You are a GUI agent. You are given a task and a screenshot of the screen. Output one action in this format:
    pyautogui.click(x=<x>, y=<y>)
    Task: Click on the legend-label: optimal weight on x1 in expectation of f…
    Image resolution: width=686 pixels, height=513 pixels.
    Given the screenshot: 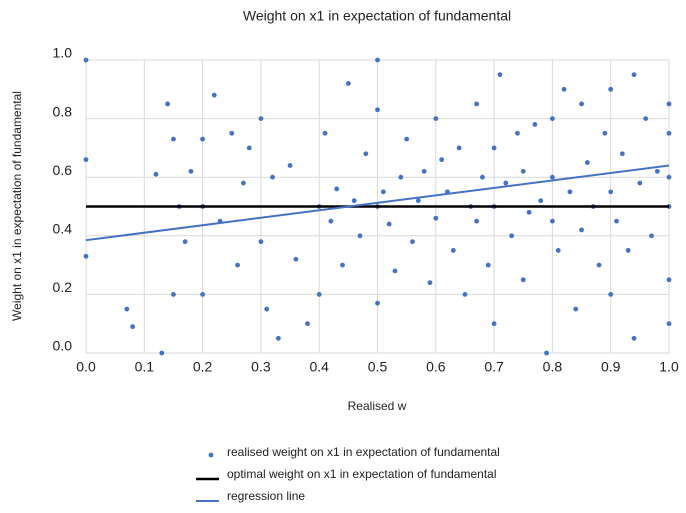 What is the action you would take?
    pyautogui.click(x=362, y=474)
    